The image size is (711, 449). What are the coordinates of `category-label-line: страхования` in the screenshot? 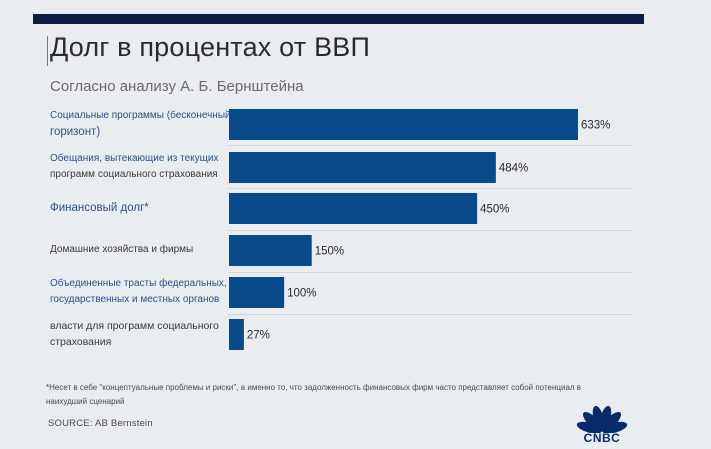 It's located at (81, 342).